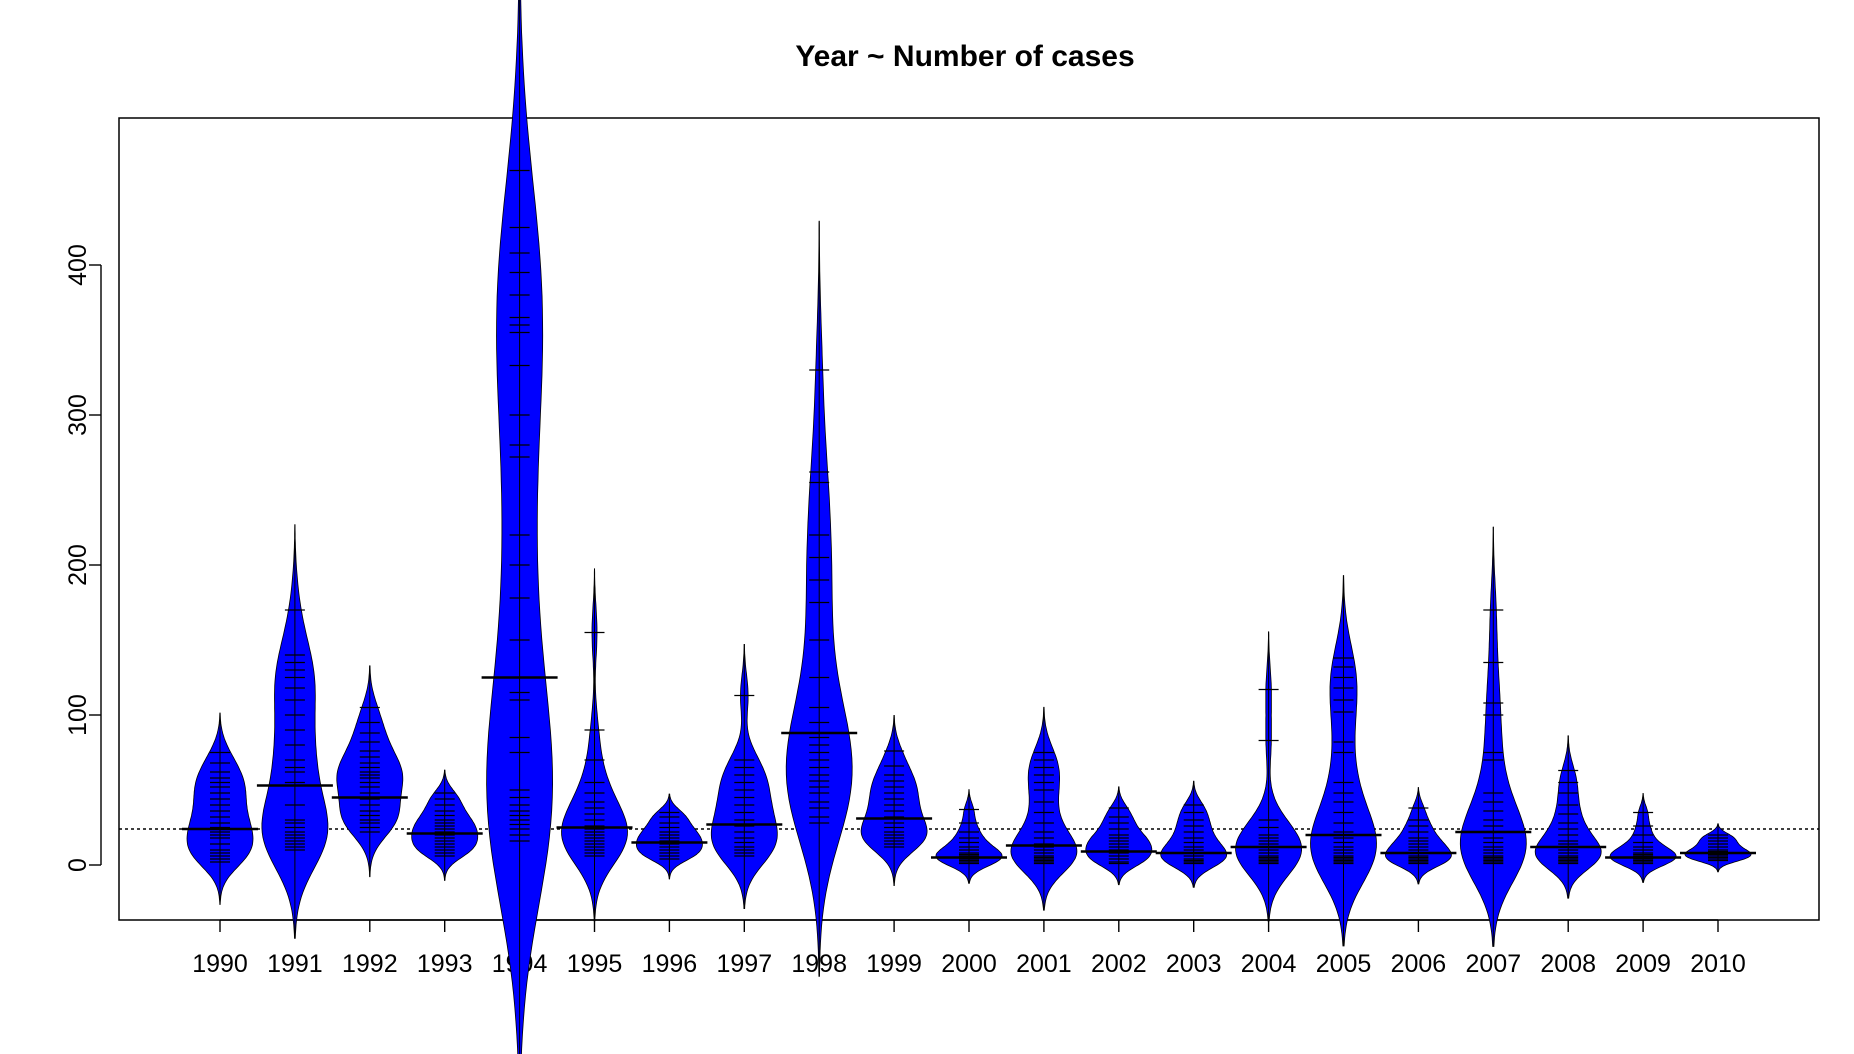  What do you see at coordinates (1043, 808) in the screenshot?
I see `bean-2001` at bounding box center [1043, 808].